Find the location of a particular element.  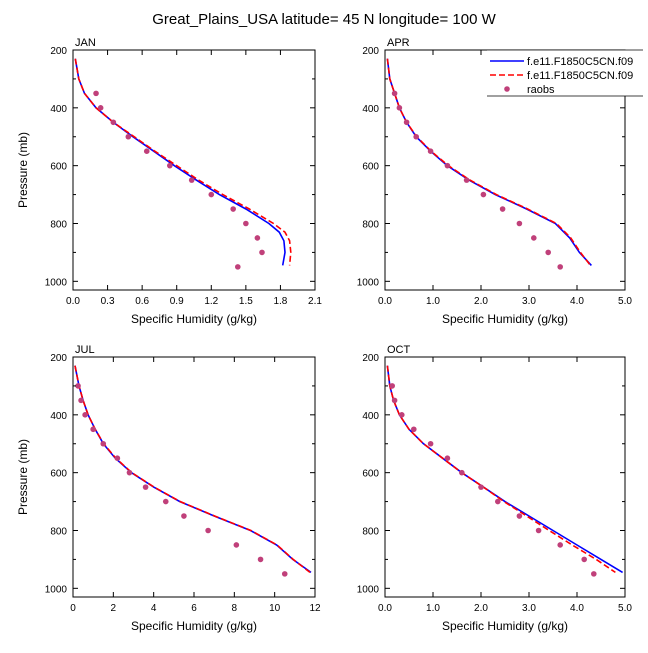

x-tick-label: 2 is located at coordinates (114, 608).